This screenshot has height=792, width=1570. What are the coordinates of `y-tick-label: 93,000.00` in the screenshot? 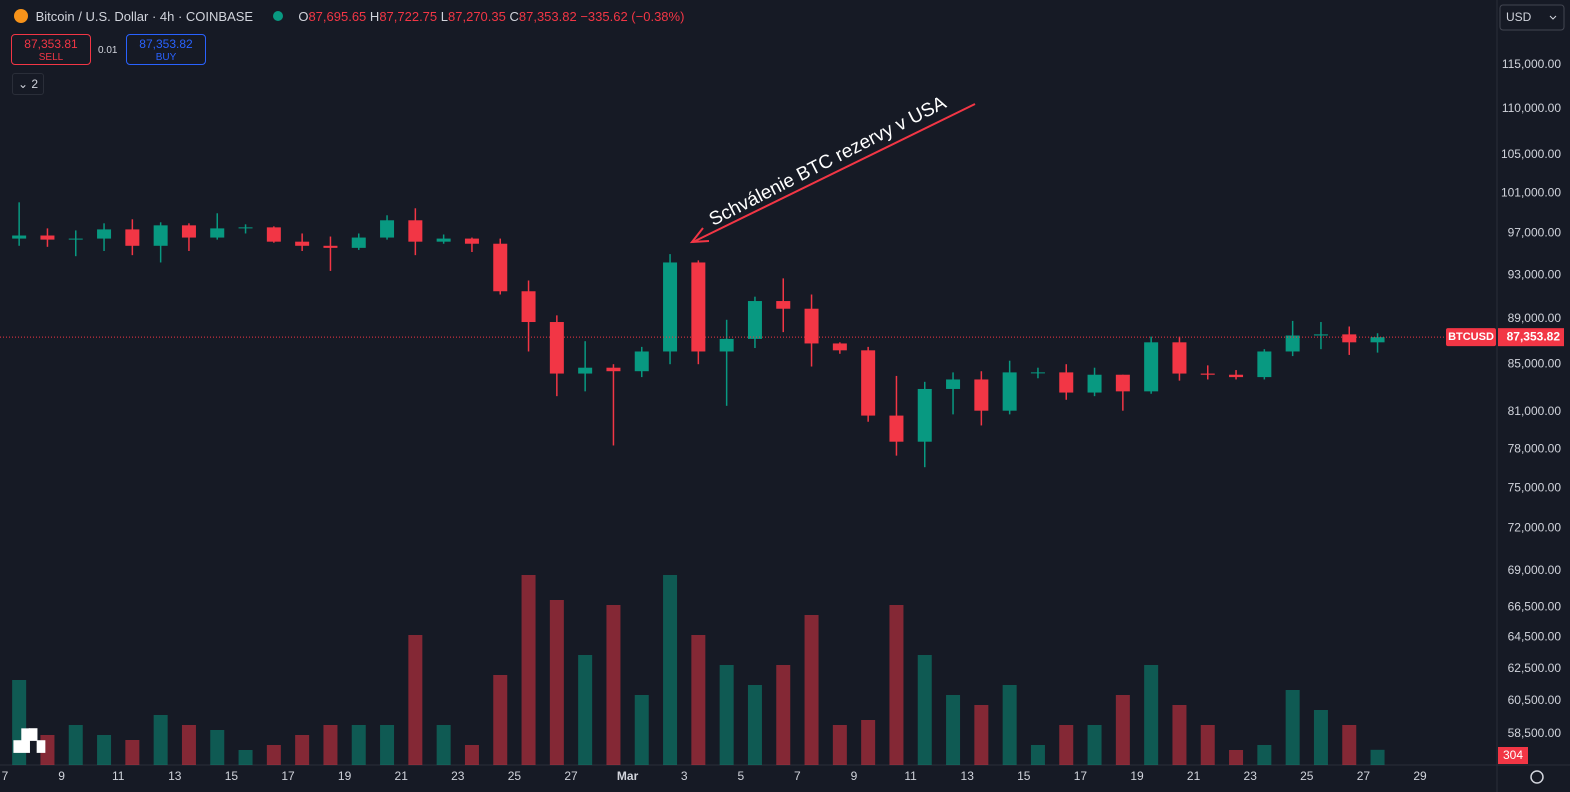 It's located at (1535, 274).